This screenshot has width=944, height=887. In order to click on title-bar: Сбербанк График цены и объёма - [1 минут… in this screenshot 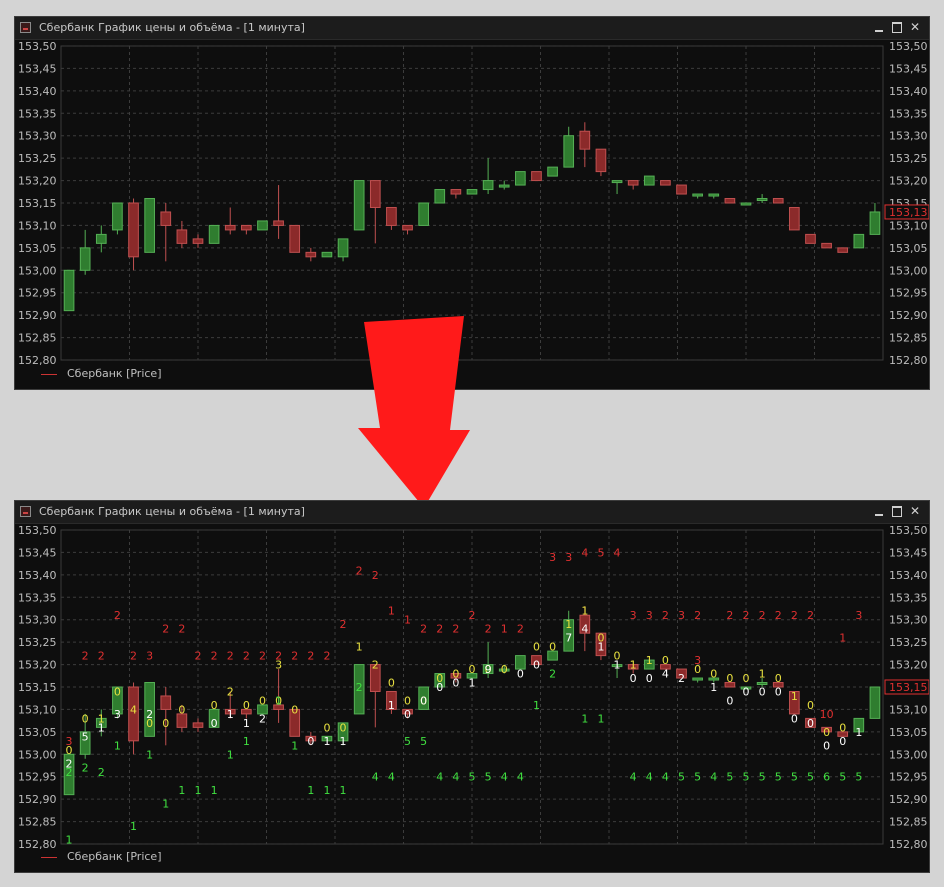, I will do `click(472, 512)`.